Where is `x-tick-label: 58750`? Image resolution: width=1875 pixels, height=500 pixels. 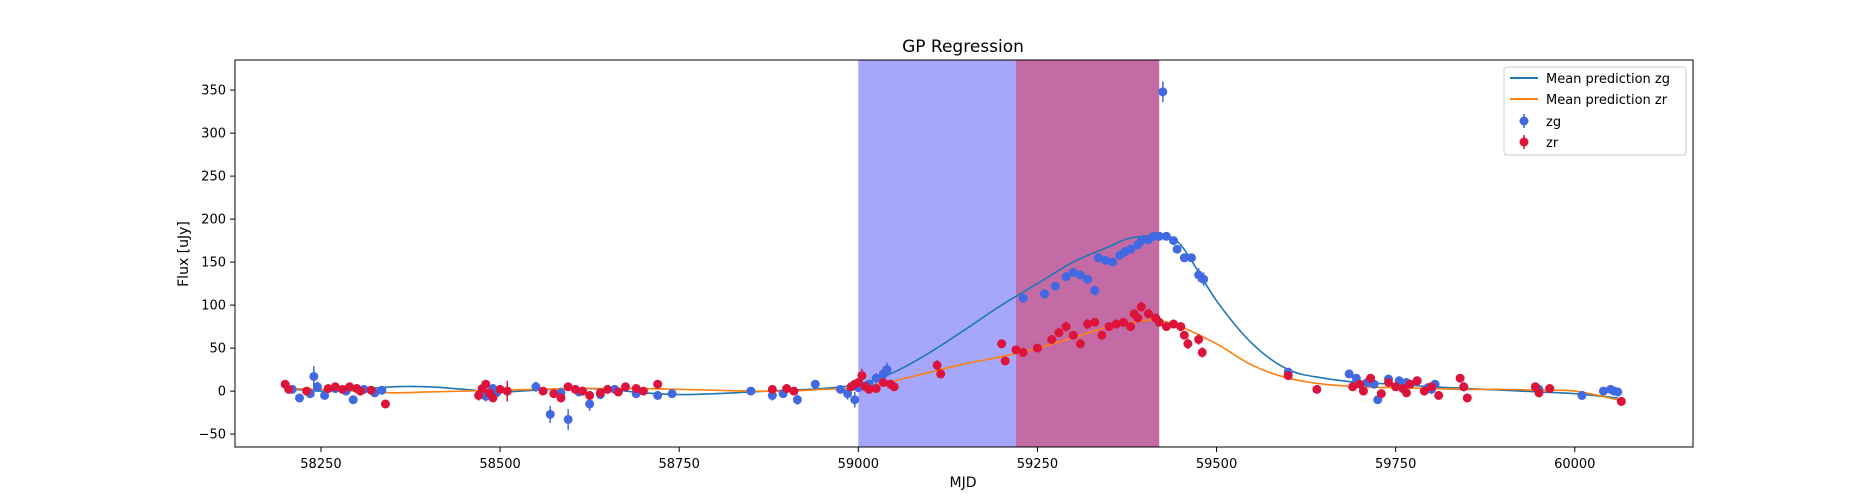 x-tick-label: 58750 is located at coordinates (679, 464).